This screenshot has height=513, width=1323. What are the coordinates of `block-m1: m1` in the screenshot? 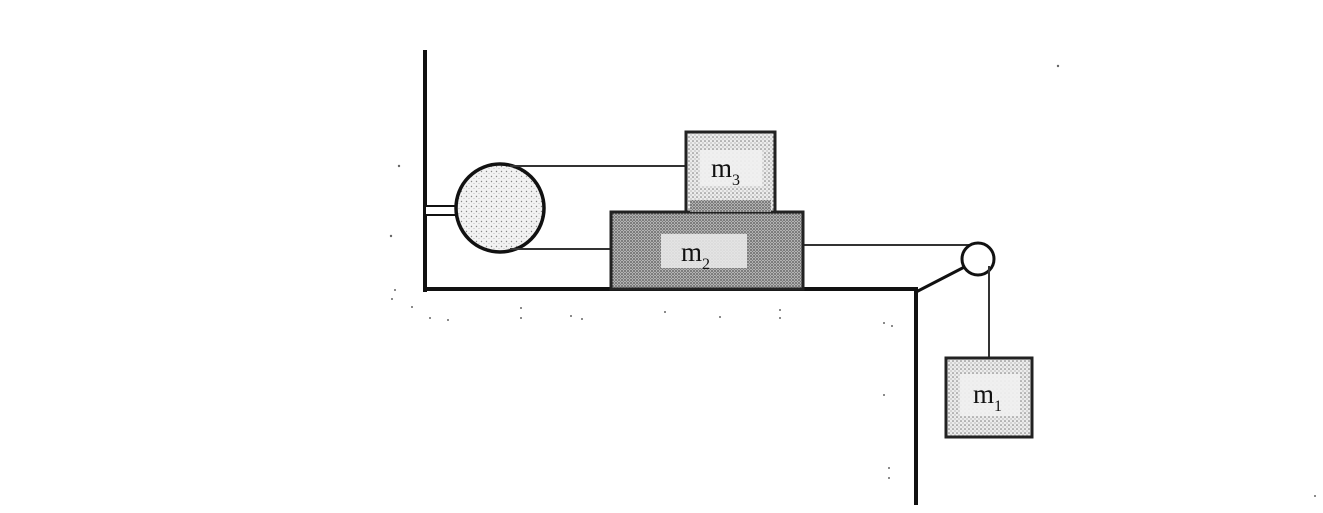 It's located at (989, 397).